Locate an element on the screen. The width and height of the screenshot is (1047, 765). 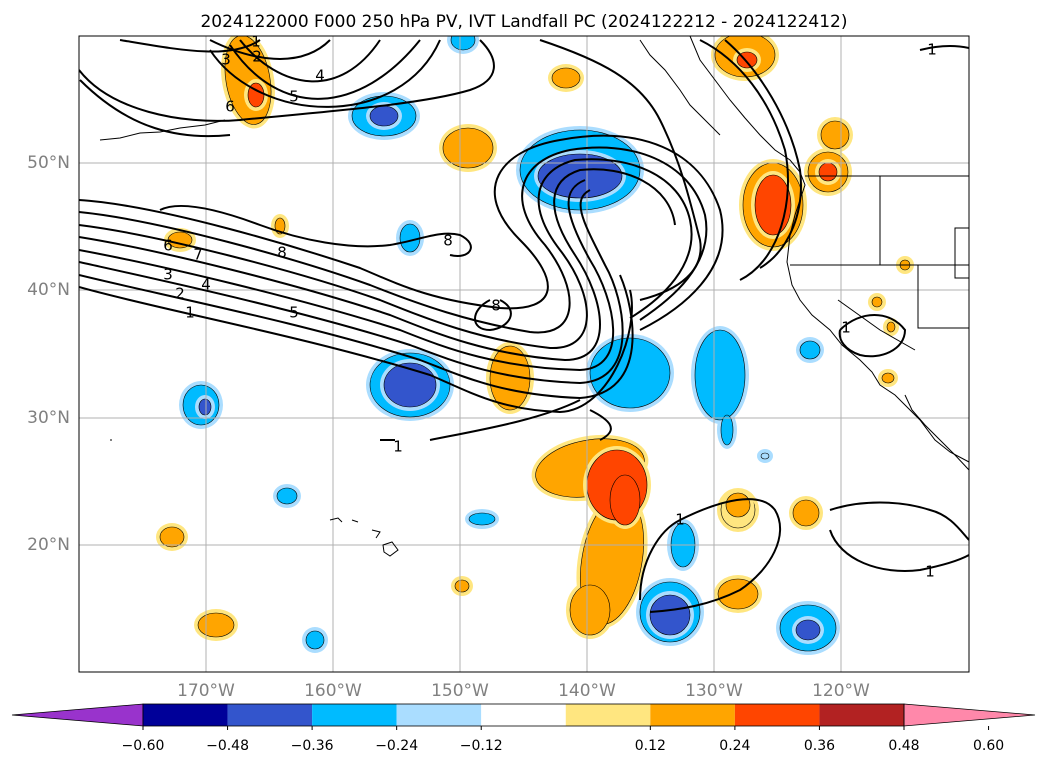
contour-label: 6 is located at coordinates (230, 107).